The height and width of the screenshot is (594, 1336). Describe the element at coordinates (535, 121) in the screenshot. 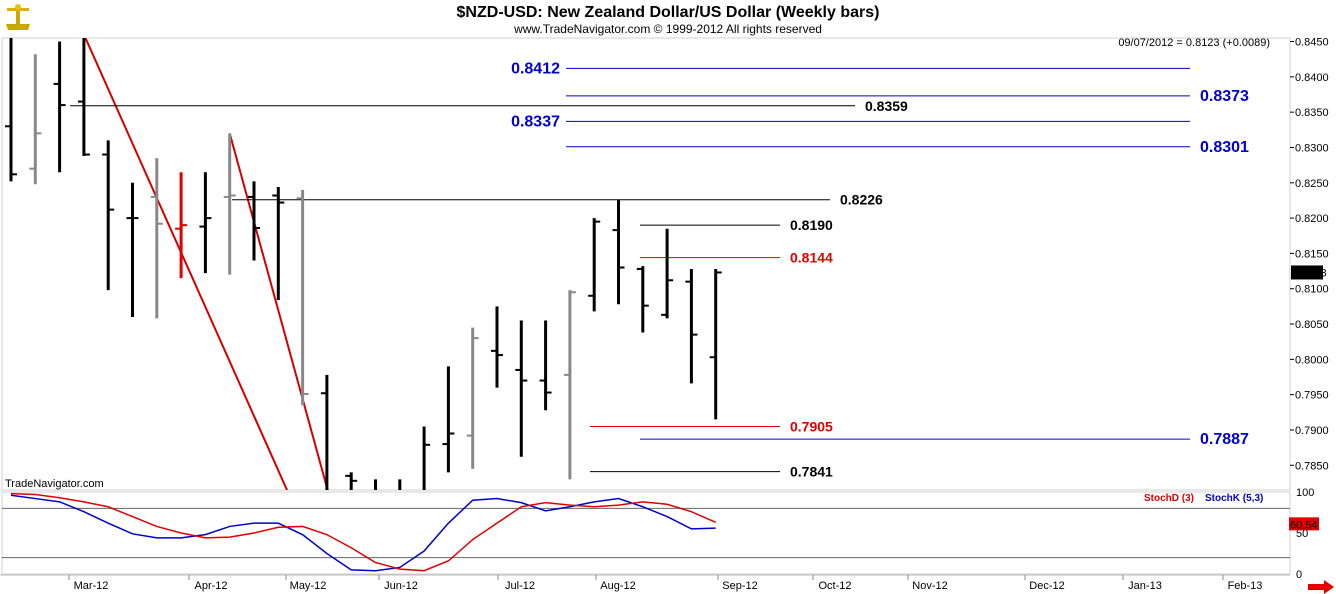

I see `level-label: 0.8337` at that location.